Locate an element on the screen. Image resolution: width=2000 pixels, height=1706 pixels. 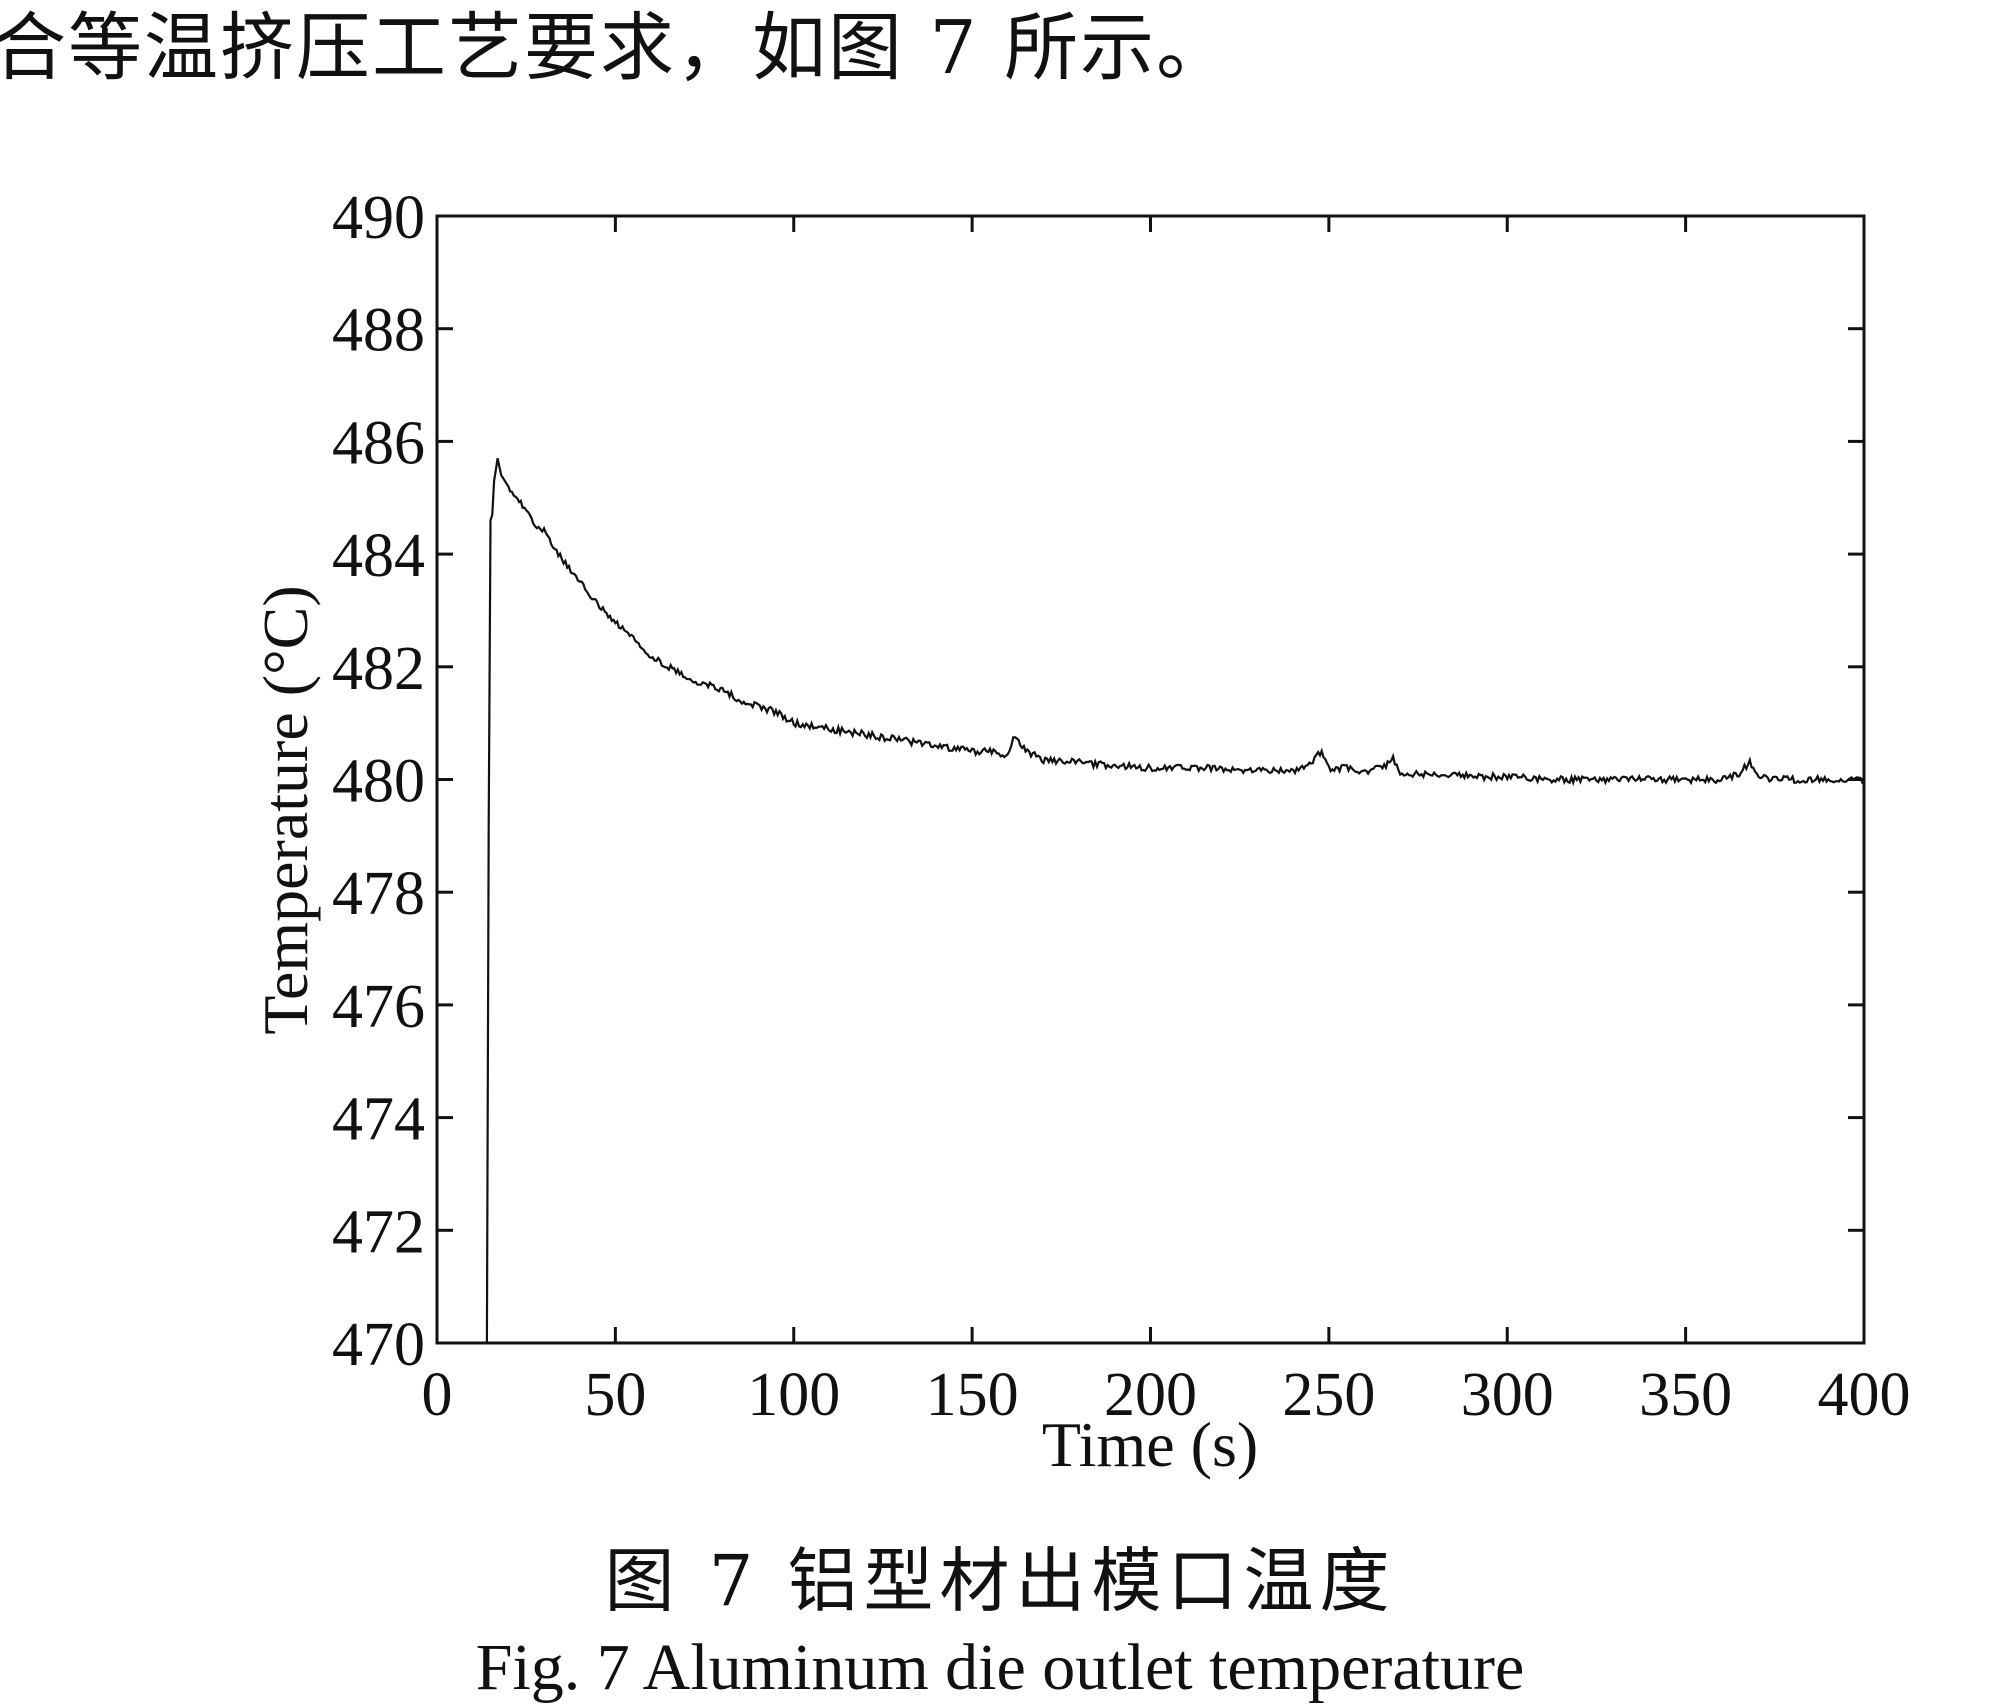
y-tick-label: 482 is located at coordinates (378, 669).